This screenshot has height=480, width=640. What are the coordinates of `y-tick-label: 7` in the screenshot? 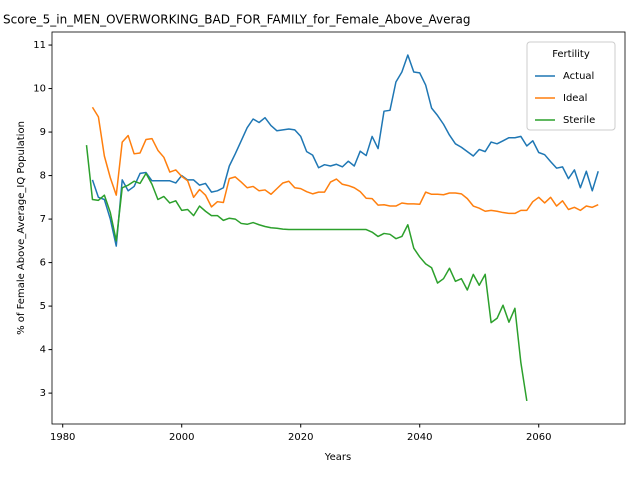 It's located at (43, 219).